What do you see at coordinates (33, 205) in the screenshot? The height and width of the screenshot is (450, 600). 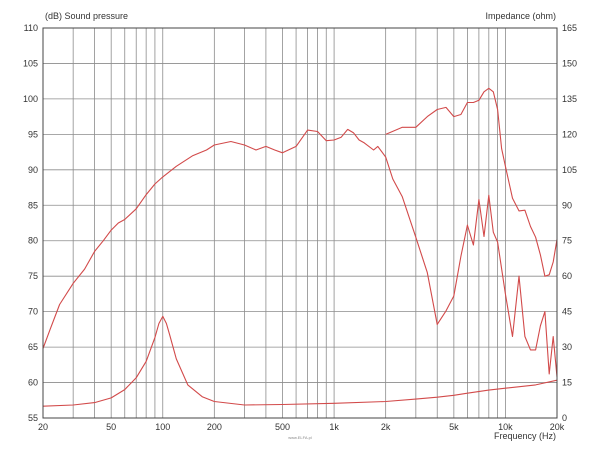 I see `left-y-tick-label: 85` at bounding box center [33, 205].